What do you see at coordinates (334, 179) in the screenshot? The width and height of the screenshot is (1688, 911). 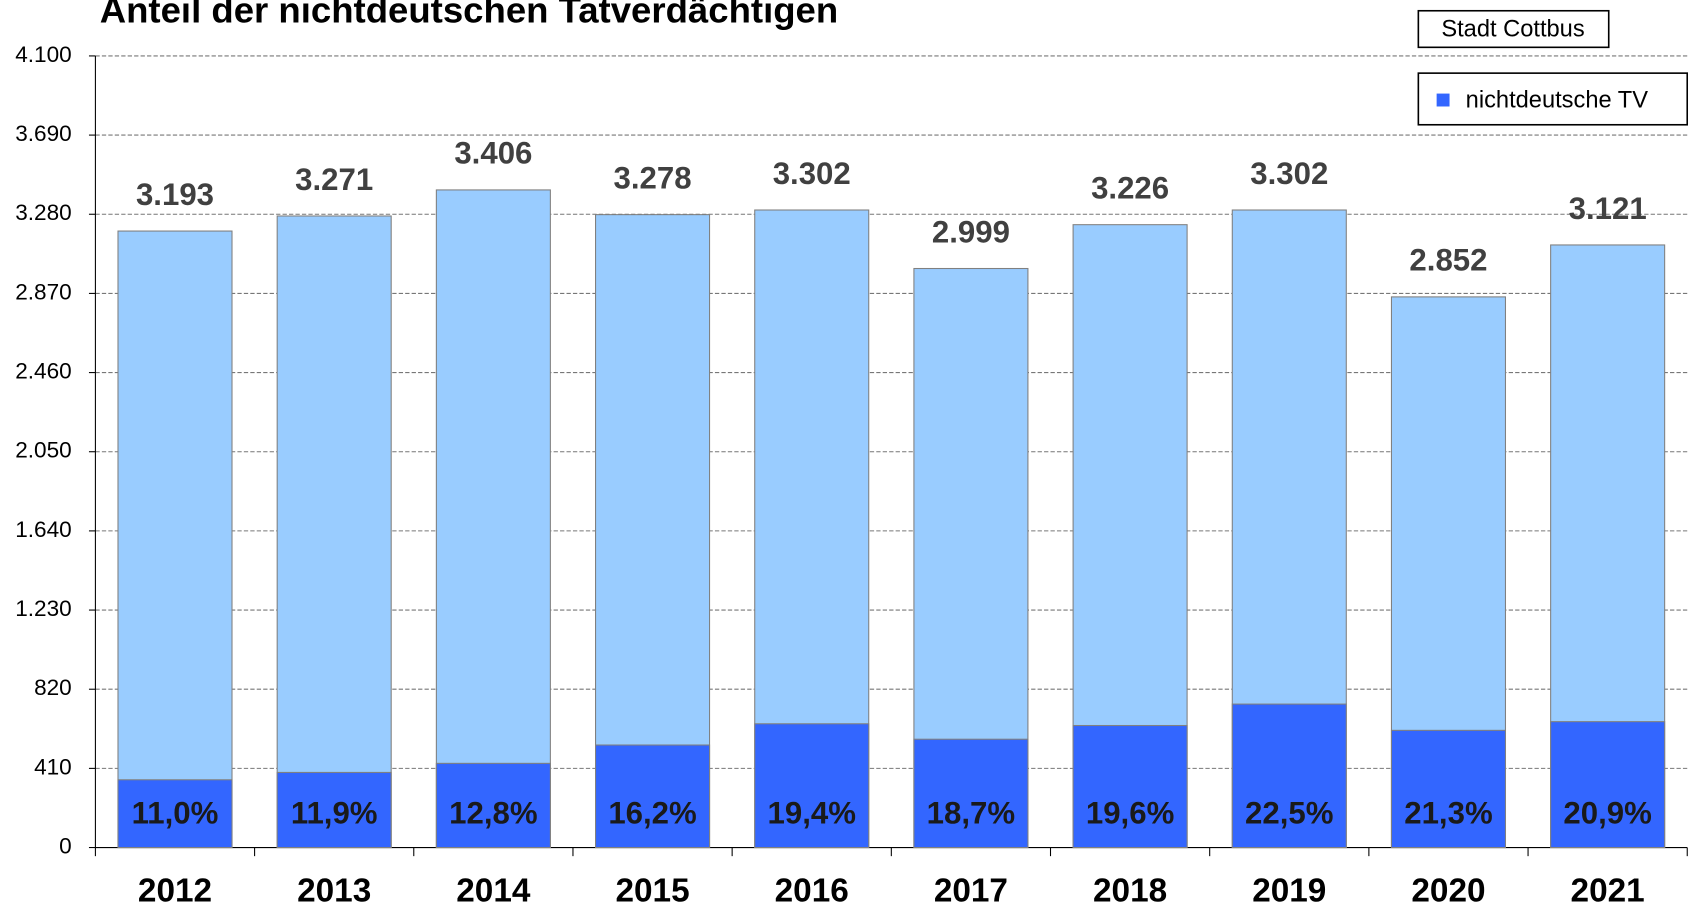 I see `total-label: 3.271` at bounding box center [334, 179].